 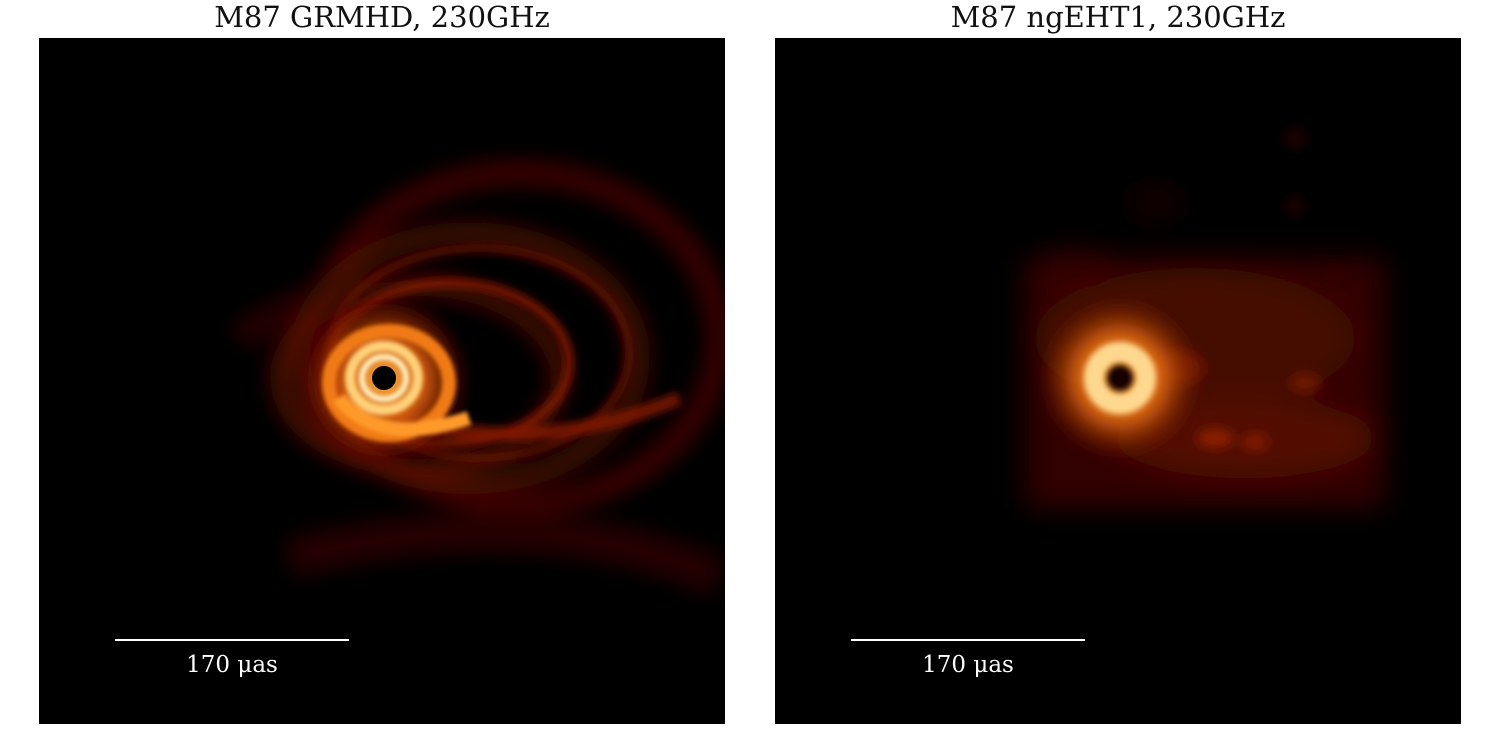 What do you see at coordinates (1205, 318) in the screenshot?
I see `ngeht1-image` at bounding box center [1205, 318].